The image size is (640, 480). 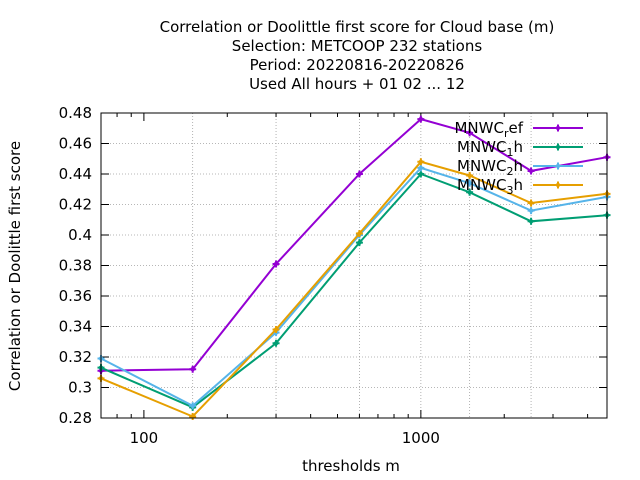 What do you see at coordinates (75, 174) in the screenshot?
I see `y-tick-label: 0.44` at bounding box center [75, 174].